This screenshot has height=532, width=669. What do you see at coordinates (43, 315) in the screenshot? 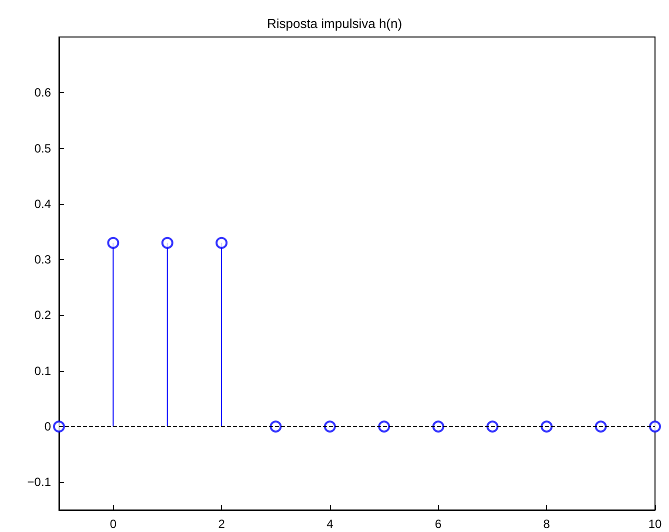
I see `y-tick-label: 0.2` at bounding box center [43, 315].